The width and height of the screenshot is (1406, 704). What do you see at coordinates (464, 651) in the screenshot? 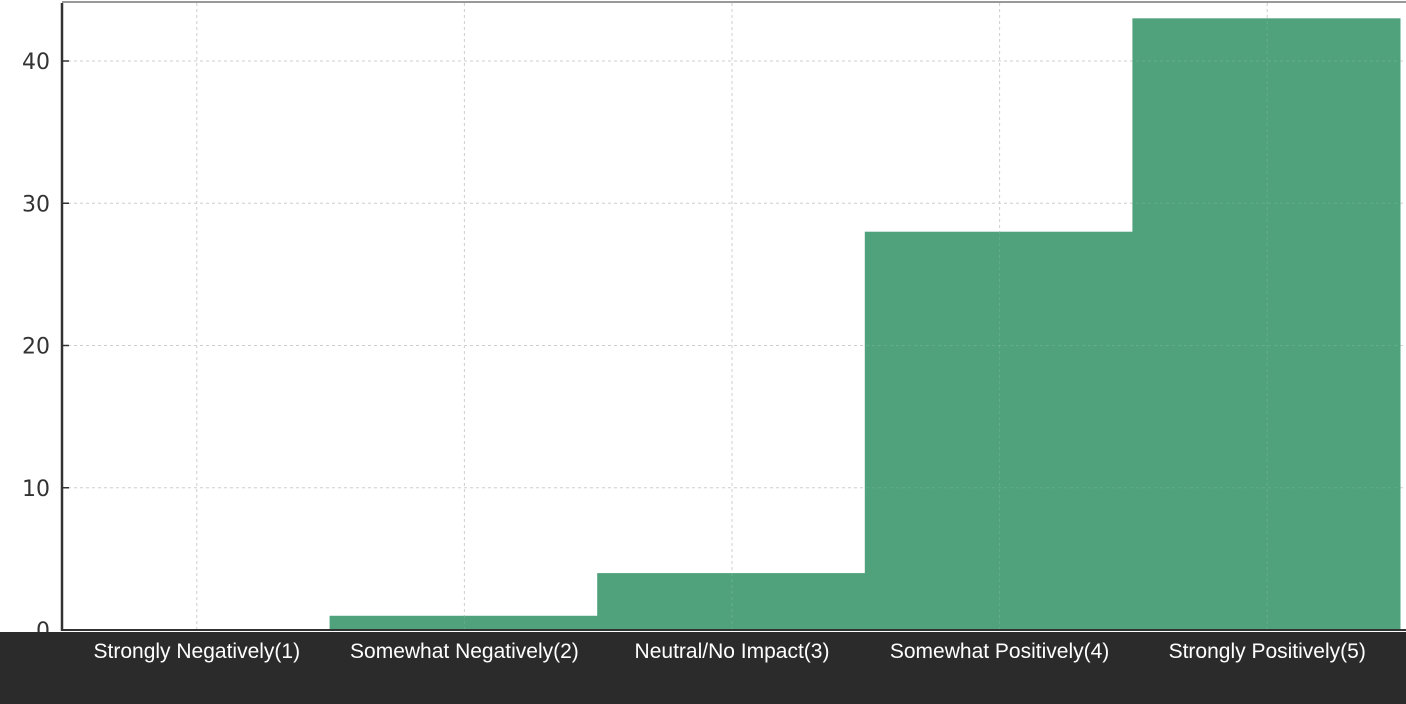
I see `x-tick-label: Somewhat Negatively(2)` at bounding box center [464, 651].